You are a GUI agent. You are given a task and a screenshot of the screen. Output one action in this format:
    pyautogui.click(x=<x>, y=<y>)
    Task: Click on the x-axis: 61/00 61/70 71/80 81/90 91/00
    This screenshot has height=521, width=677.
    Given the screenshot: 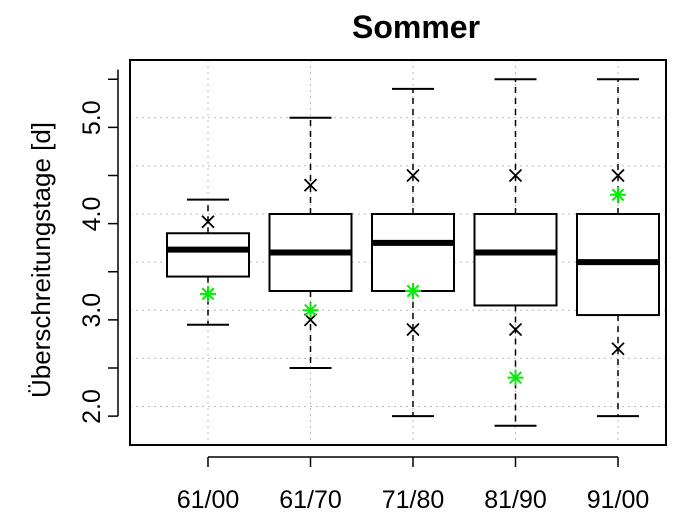 What is the action you would take?
    pyautogui.click(x=413, y=485)
    